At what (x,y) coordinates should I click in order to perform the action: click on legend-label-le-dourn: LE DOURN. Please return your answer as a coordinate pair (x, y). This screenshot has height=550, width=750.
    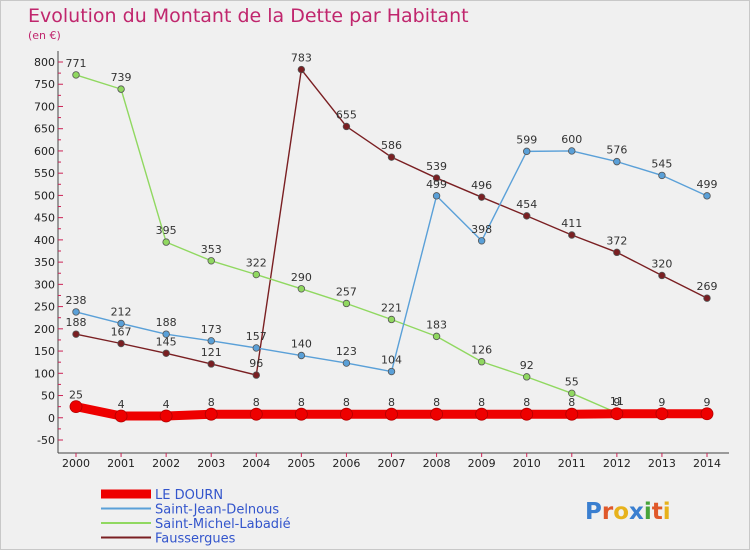
    Looking at the image, I should click on (189, 495).